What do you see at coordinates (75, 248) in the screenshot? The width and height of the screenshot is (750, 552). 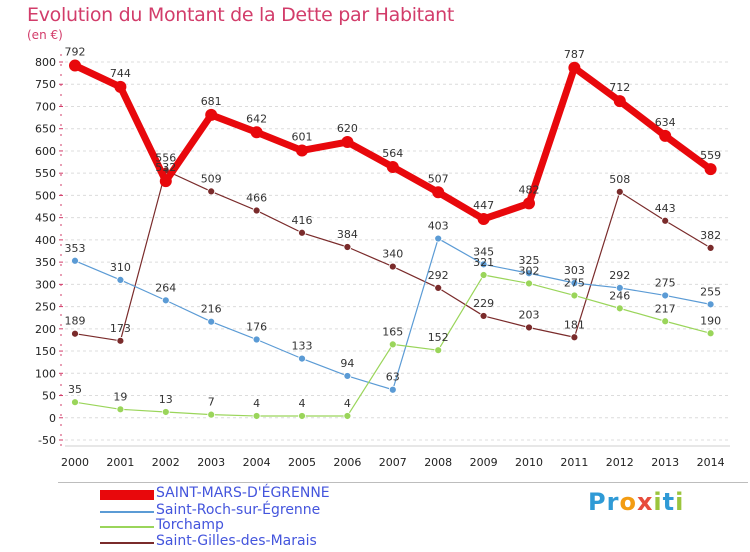 I see `data-label: 353` at bounding box center [75, 248].